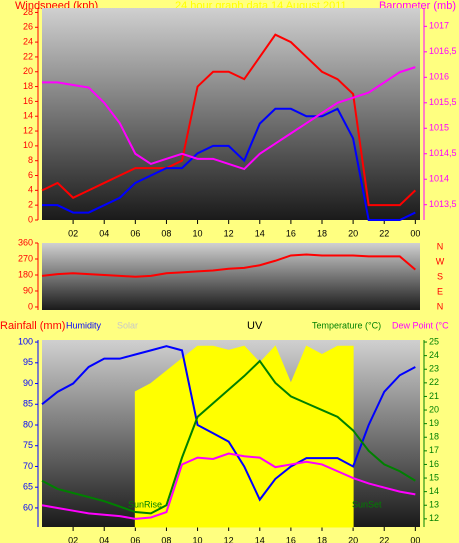 The height and width of the screenshot is (543, 459). Describe the element at coordinates (439, 179) in the screenshot. I see `y2-tick-label: 1014` at that location.